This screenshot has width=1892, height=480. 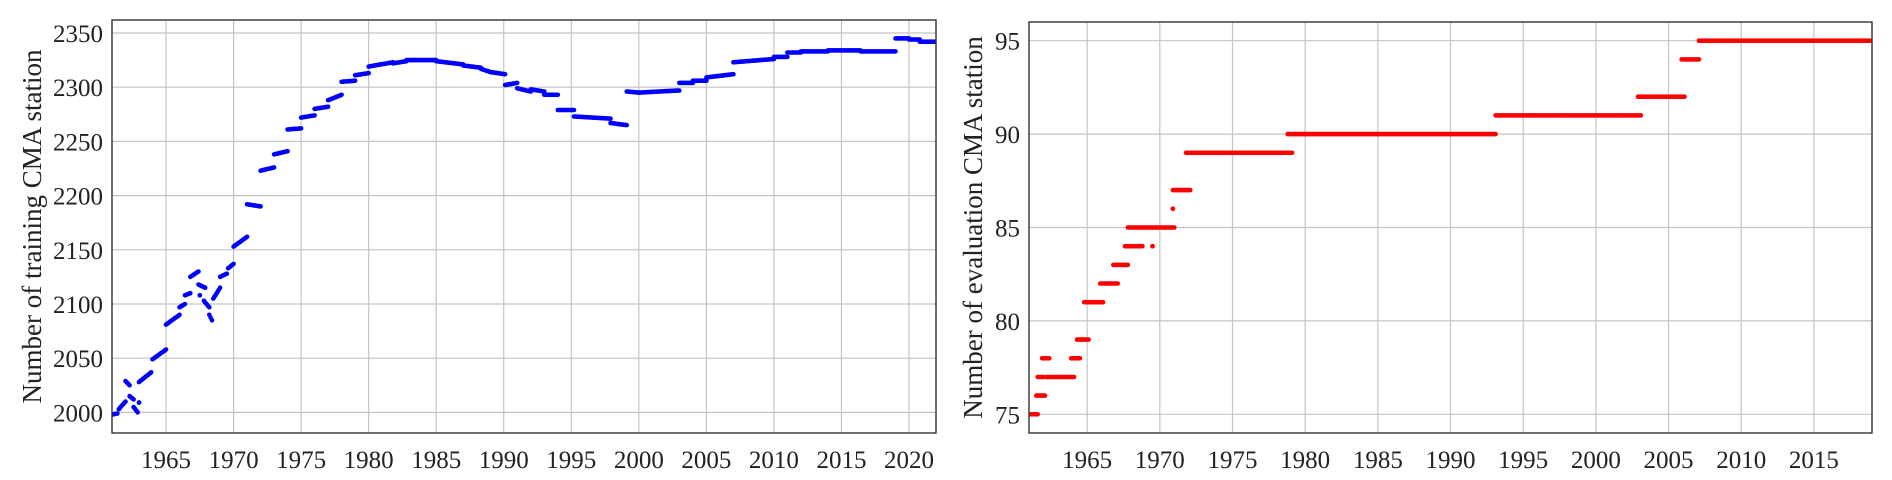 I want to click on y-tick-label: 2050, so click(x=78, y=359).